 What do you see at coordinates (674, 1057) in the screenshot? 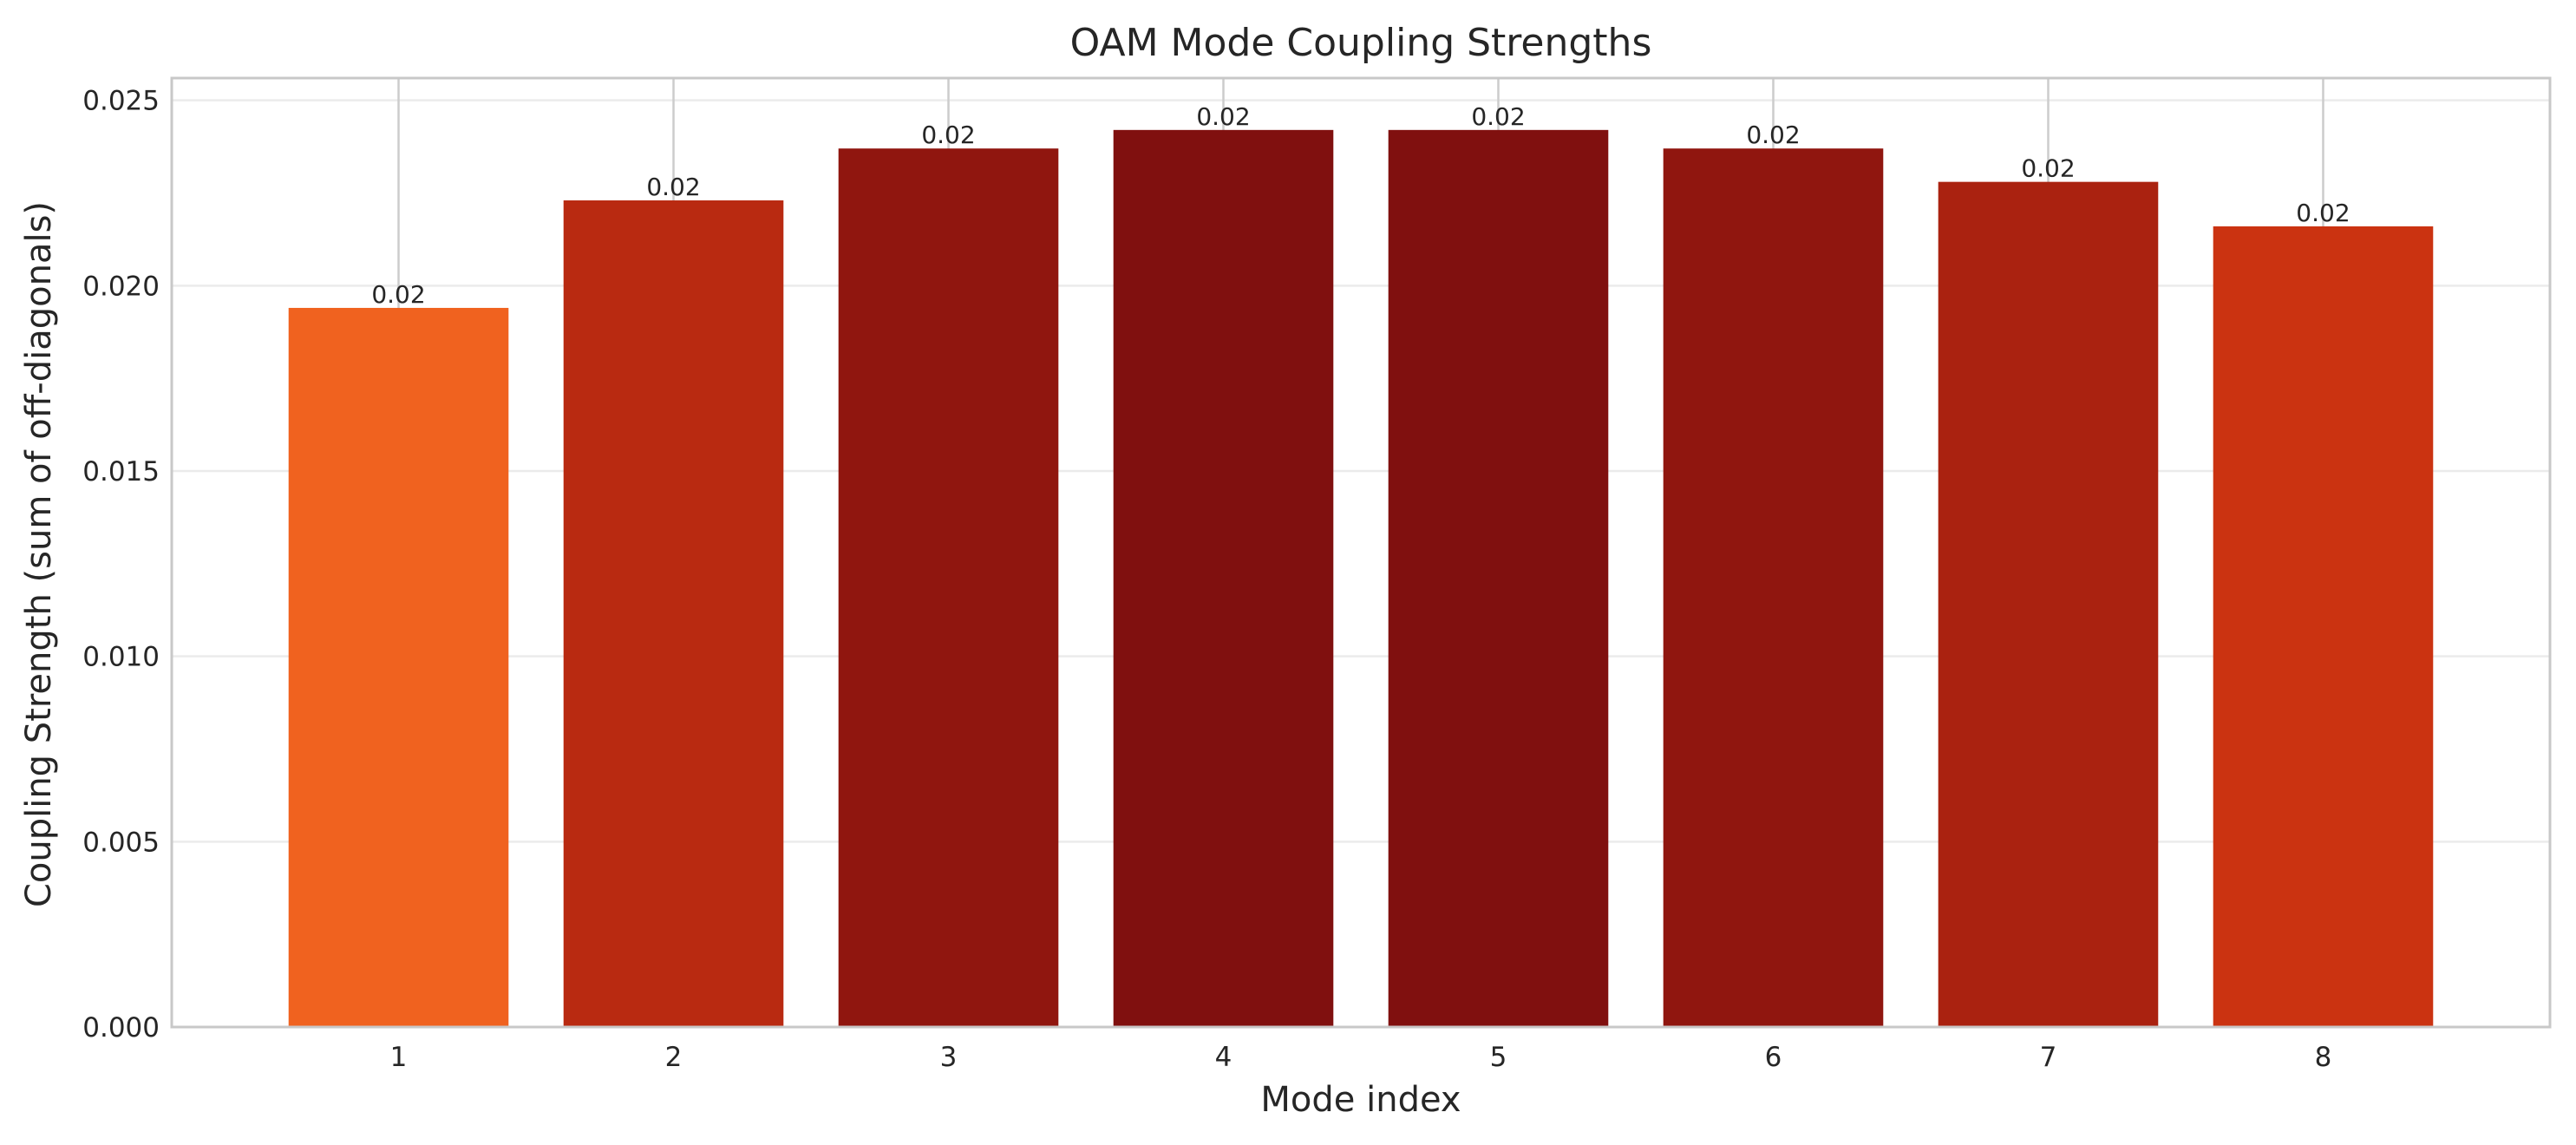
I see `x-tick-label: 2` at bounding box center [674, 1057].